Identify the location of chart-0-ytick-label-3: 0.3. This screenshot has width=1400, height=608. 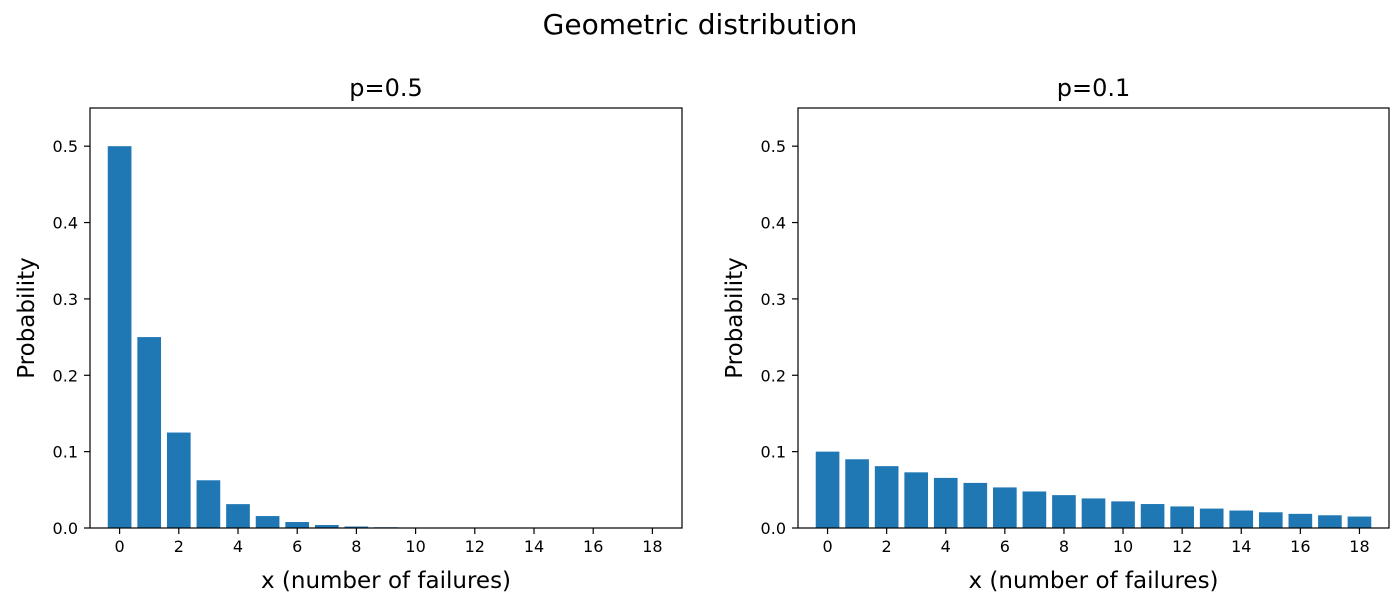
(65, 299).